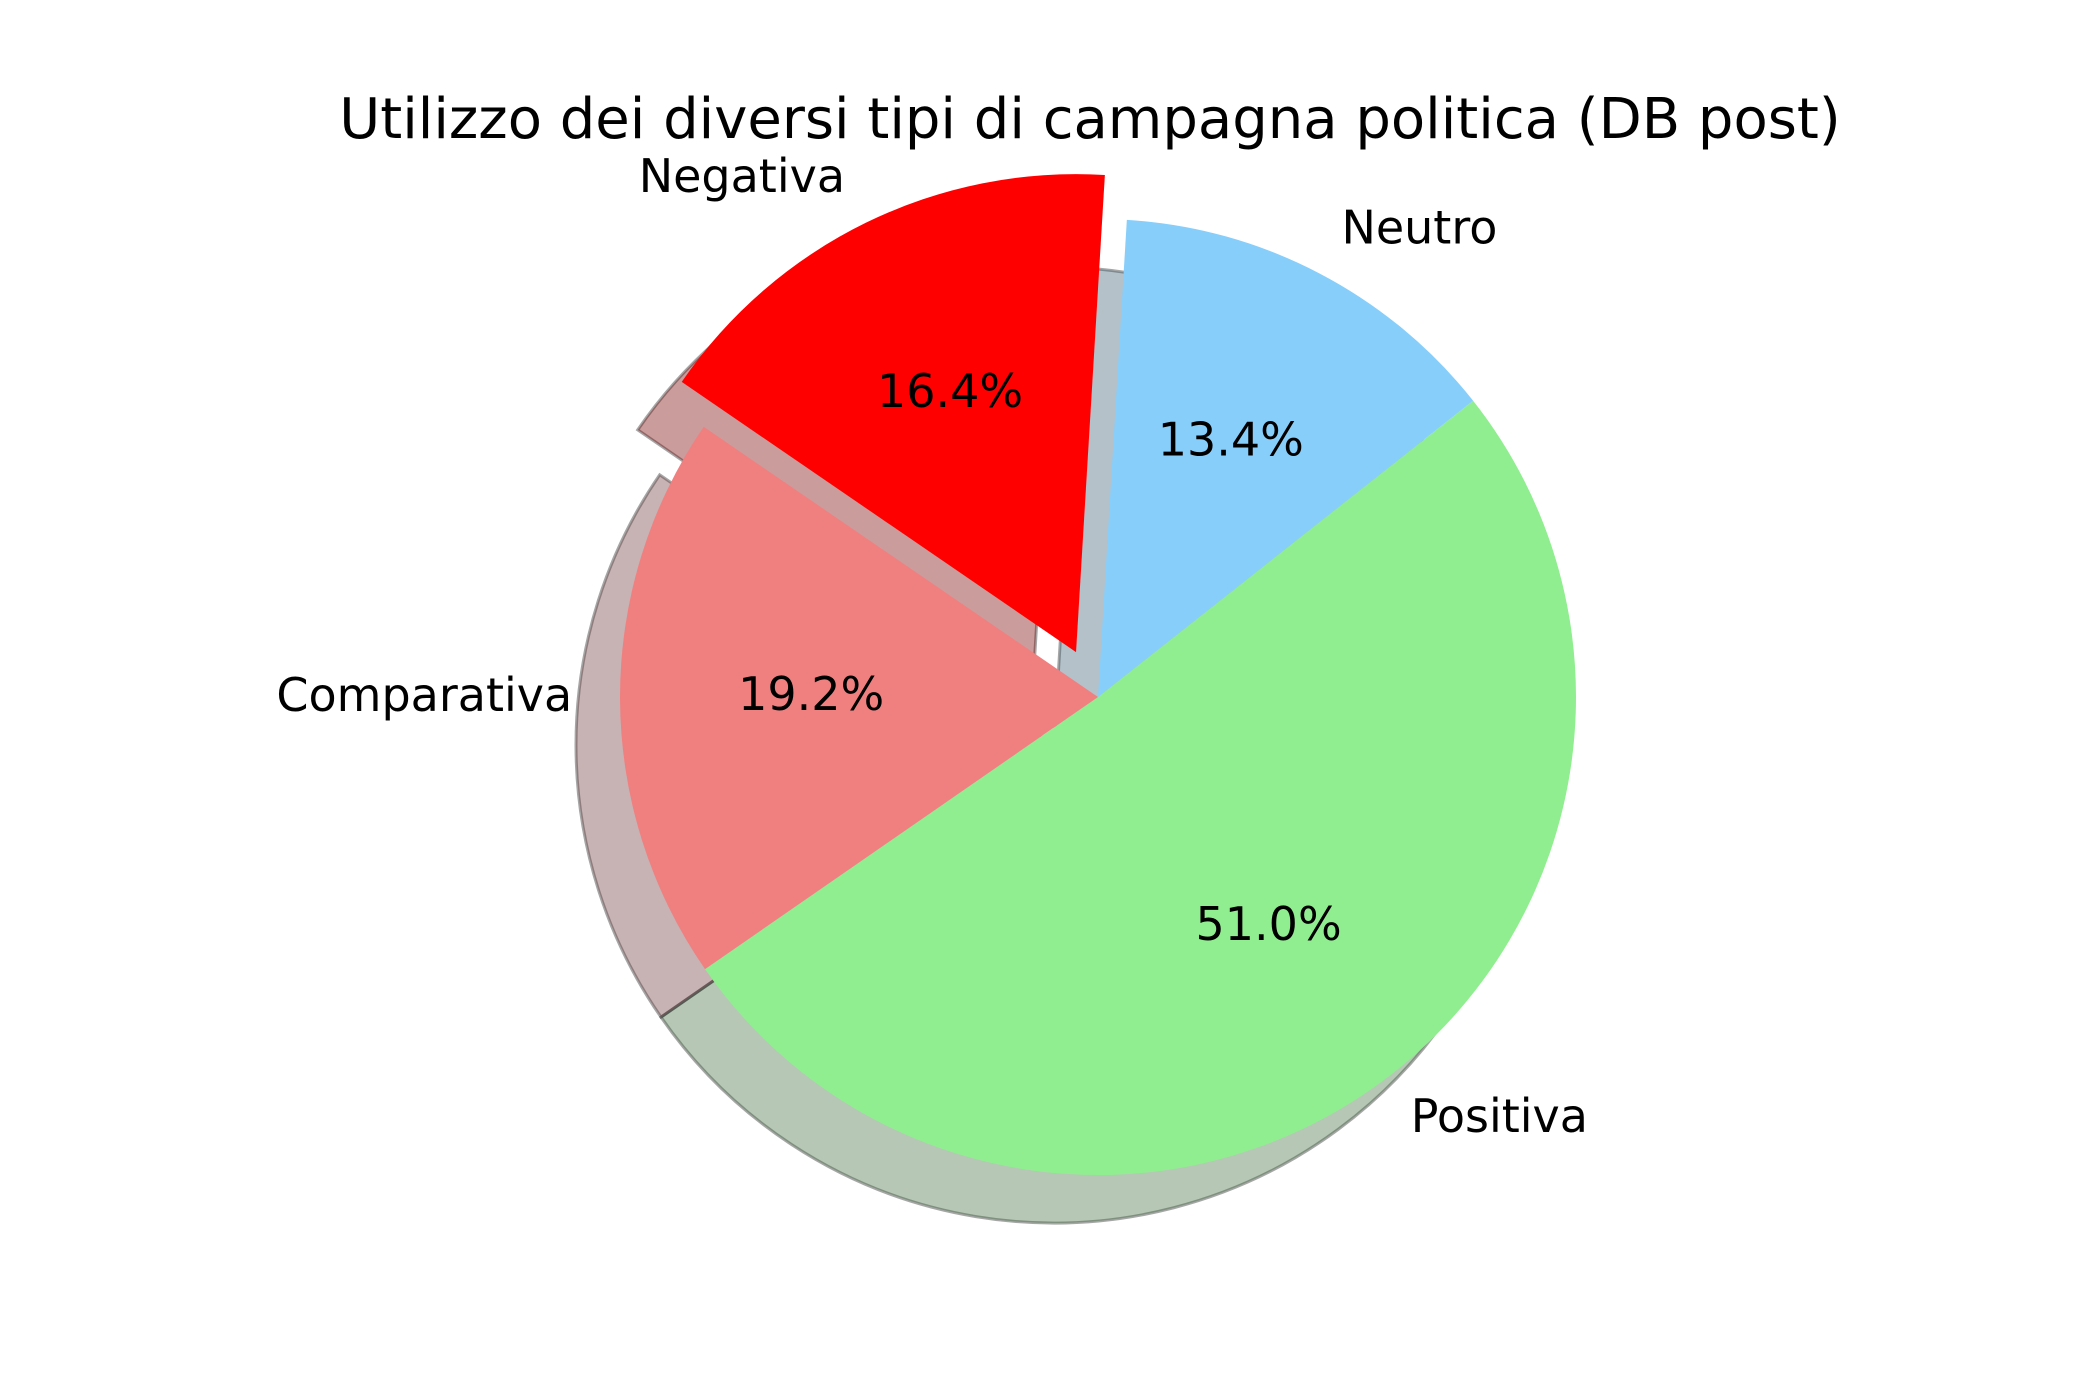  What do you see at coordinates (742, 176) in the screenshot?
I see `slice-label-negativa: Negativa` at bounding box center [742, 176].